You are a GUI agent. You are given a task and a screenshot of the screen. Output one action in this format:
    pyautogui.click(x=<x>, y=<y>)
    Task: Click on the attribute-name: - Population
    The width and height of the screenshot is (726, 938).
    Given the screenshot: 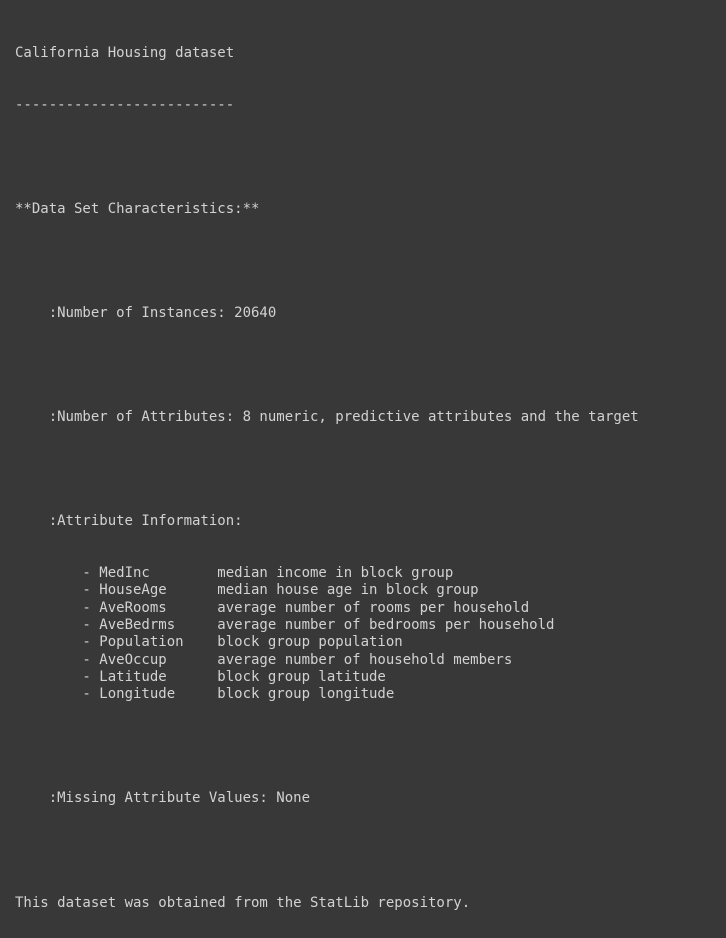 What is the action you would take?
    pyautogui.click(x=133, y=642)
    